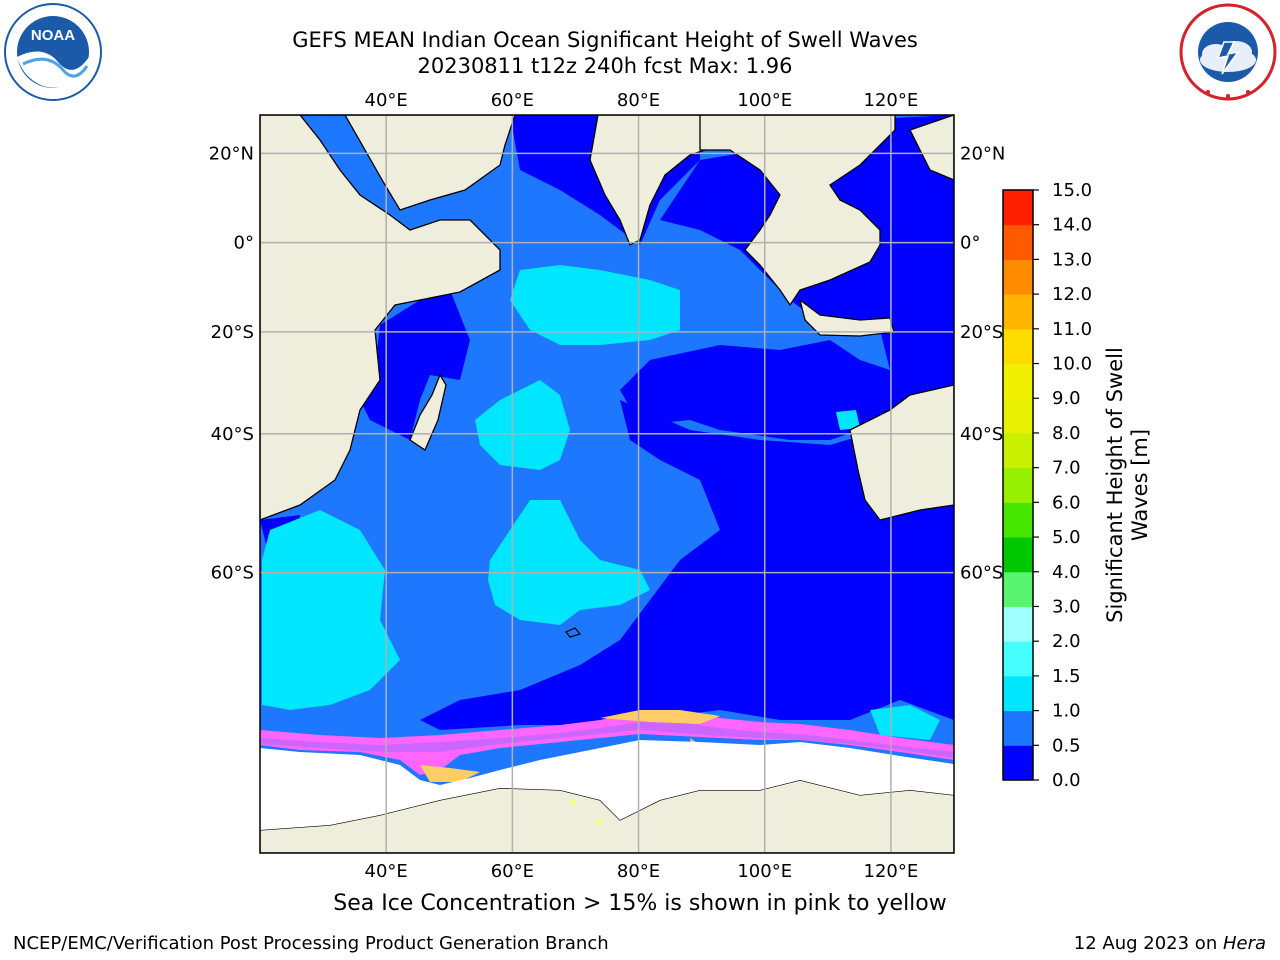 Image resolution: width=1280 pixels, height=960 pixels. Describe the element at coordinates (1066, 676) in the screenshot. I see `colorbar-tick-label: 1.5` at that location.